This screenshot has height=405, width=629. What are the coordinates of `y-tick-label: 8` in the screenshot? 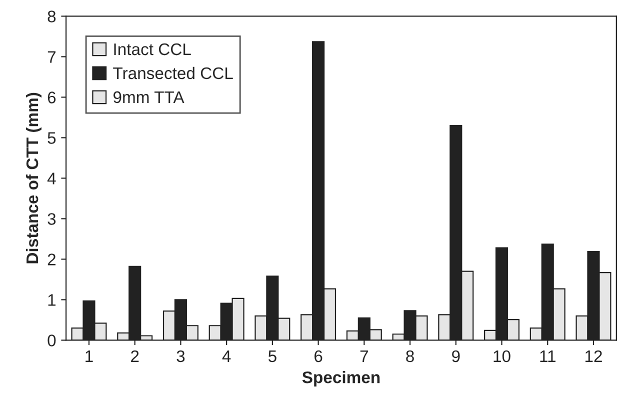 It's located at (52, 16).